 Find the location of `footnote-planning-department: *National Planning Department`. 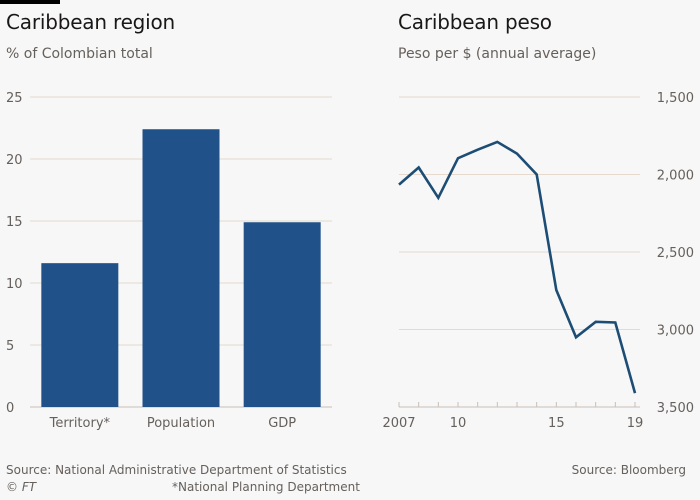

footnote-planning-department: *National Planning Department is located at coordinates (266, 487).